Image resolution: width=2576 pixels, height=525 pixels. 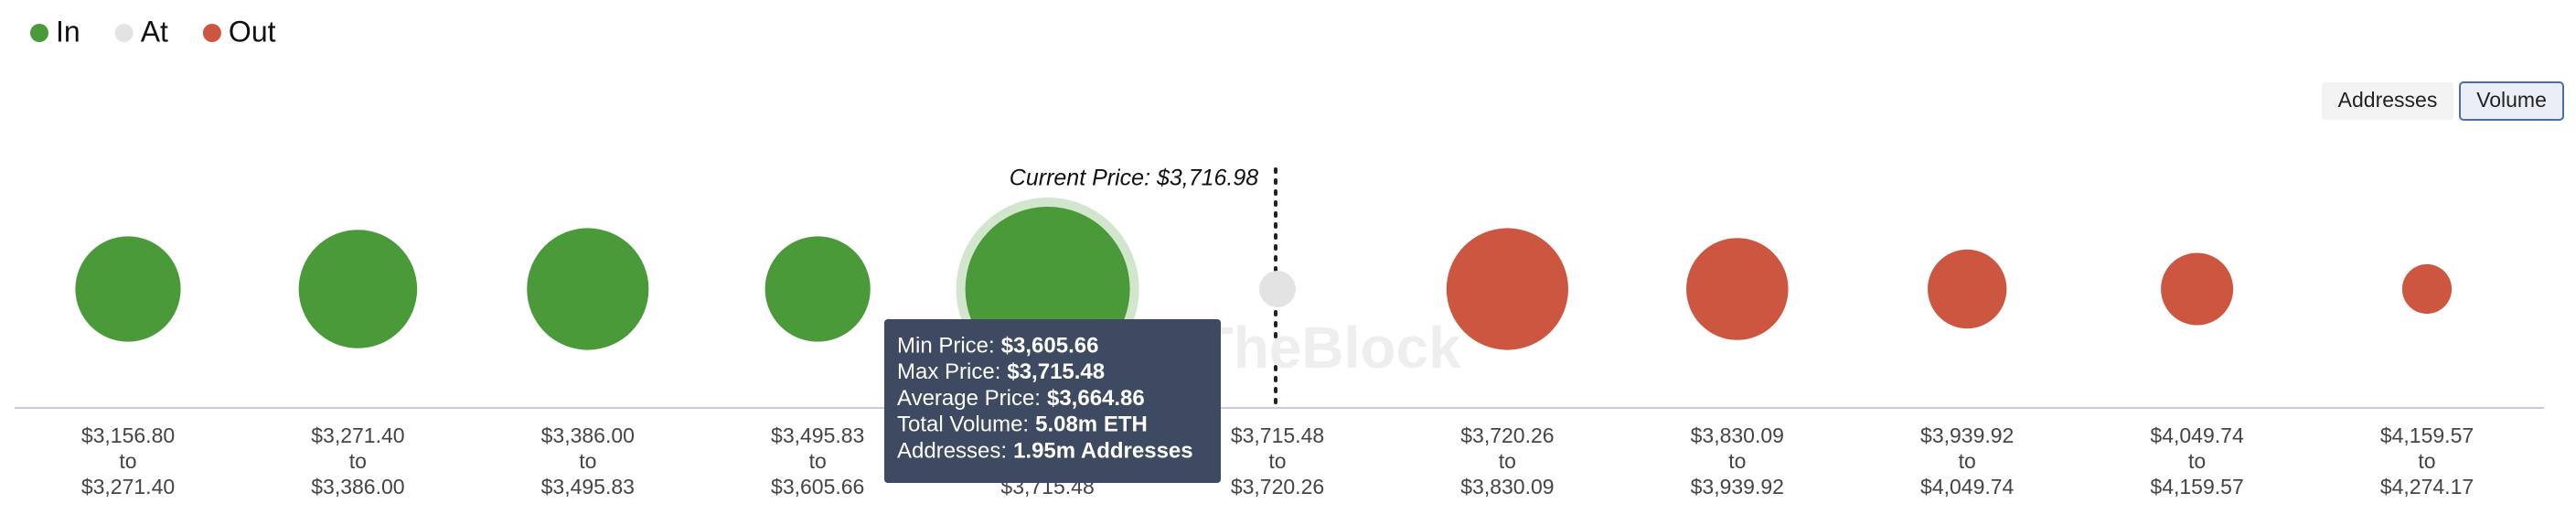 I want to click on toggle-button-label: Addresses, so click(x=2388, y=100).